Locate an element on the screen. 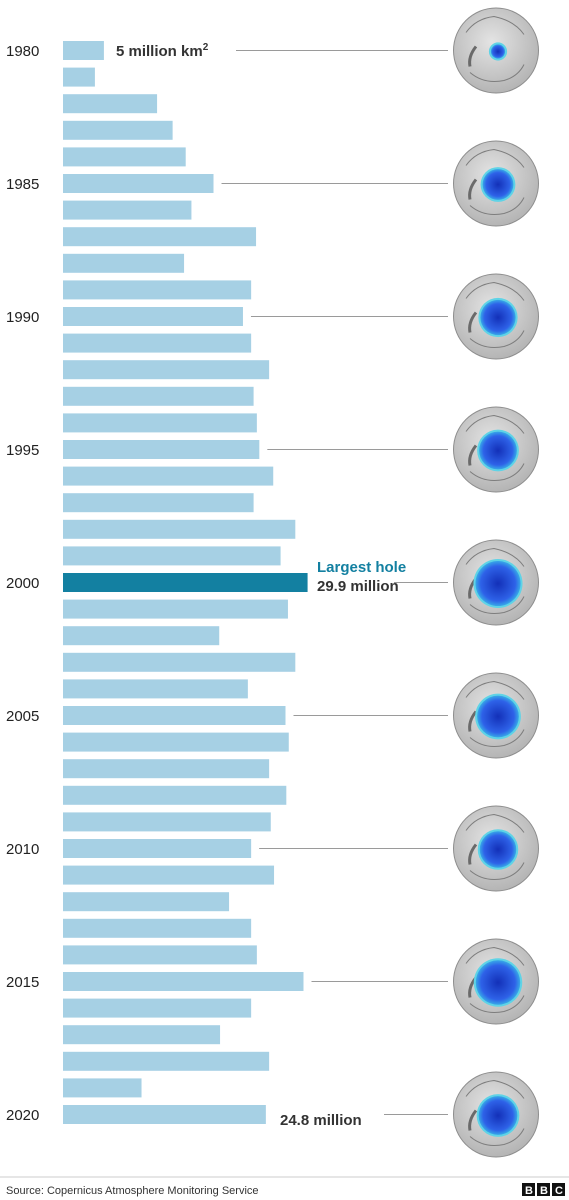  bar-1988 is located at coordinates (124, 263).